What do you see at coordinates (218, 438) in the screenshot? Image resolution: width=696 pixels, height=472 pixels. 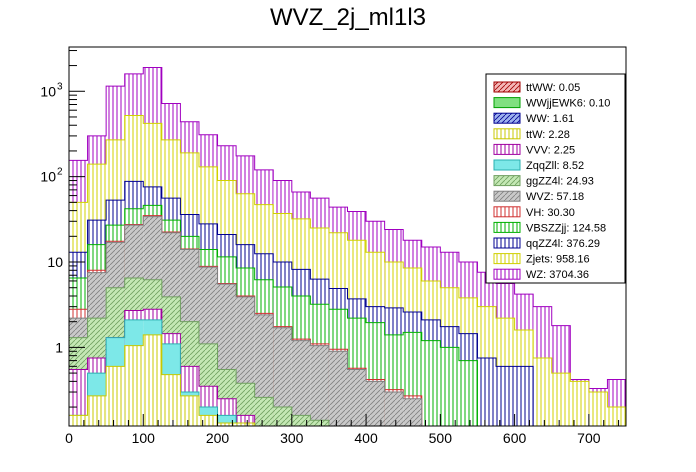 I see `x-tick-label: 200` at bounding box center [218, 438].